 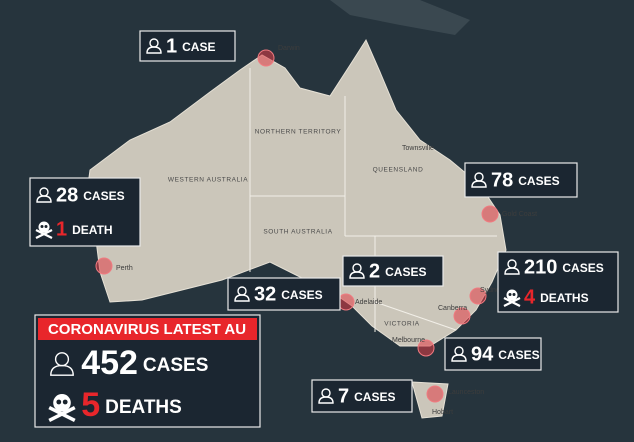 What do you see at coordinates (90, 405) in the screenshot?
I see `death-count: 5` at bounding box center [90, 405].